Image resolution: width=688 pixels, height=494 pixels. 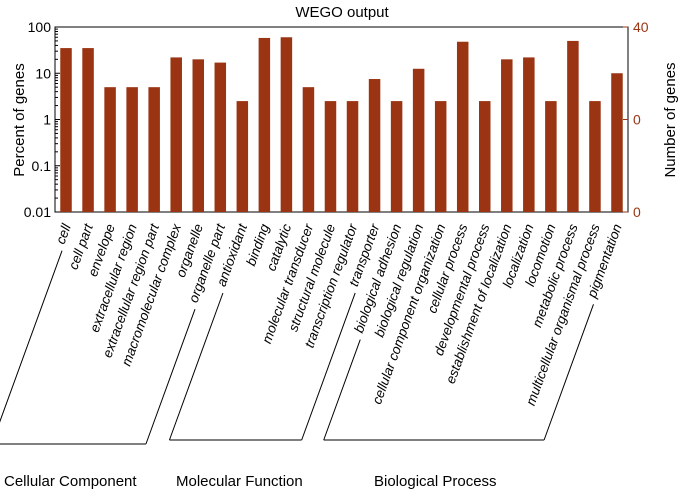 I want to click on chart-title: WEGO output, so click(x=342, y=12).